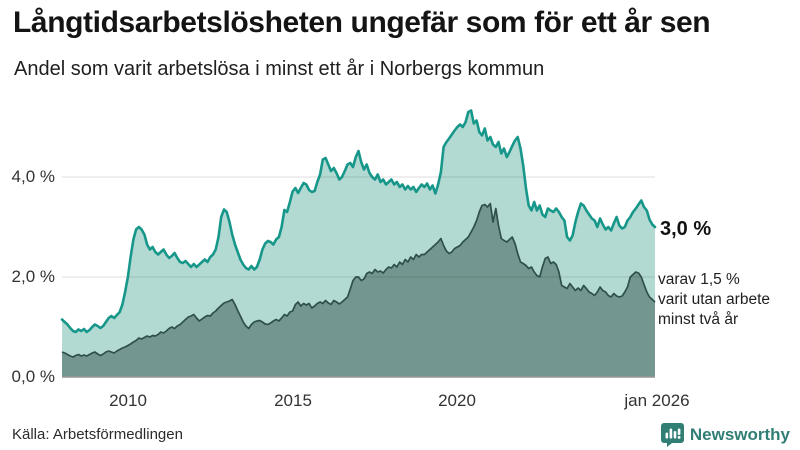  Describe the element at coordinates (686, 229) in the screenshot. I see `series1-end-value-label: 3,0 %` at that location.